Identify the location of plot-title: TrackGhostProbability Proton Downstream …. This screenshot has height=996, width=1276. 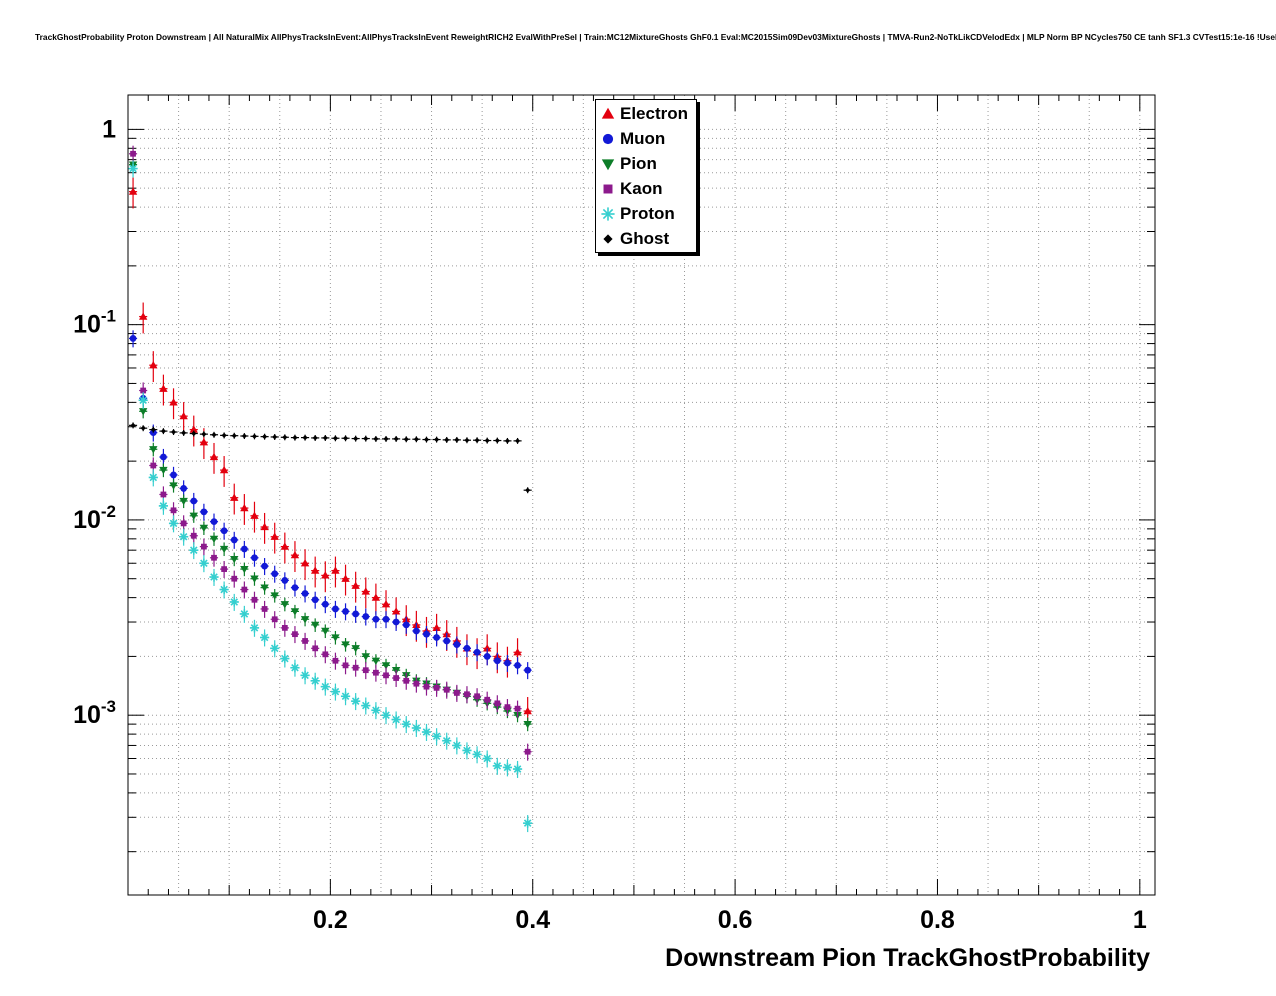
(655, 37).